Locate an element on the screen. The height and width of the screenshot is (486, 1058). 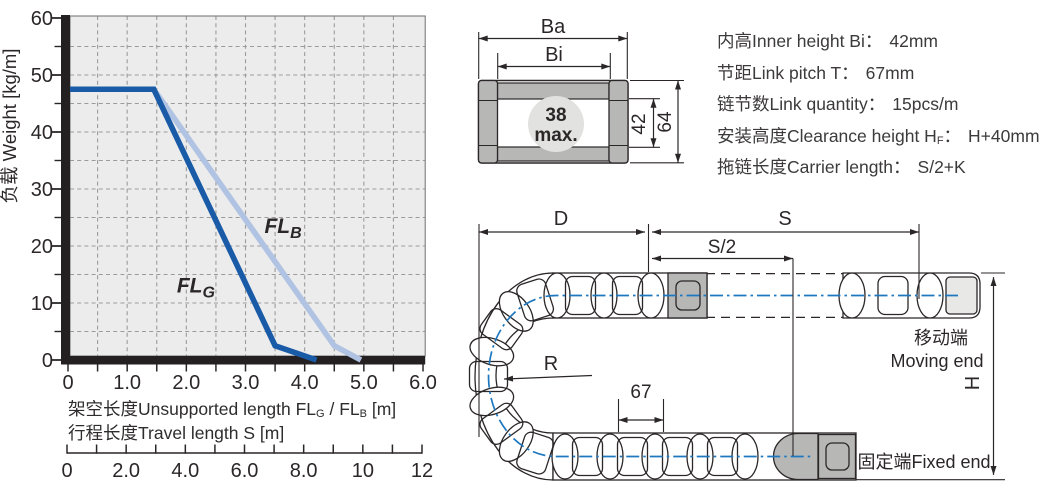
spec-row-link-quantity: 链节数Link quantity： 15pcs/m is located at coordinates (878, 105).